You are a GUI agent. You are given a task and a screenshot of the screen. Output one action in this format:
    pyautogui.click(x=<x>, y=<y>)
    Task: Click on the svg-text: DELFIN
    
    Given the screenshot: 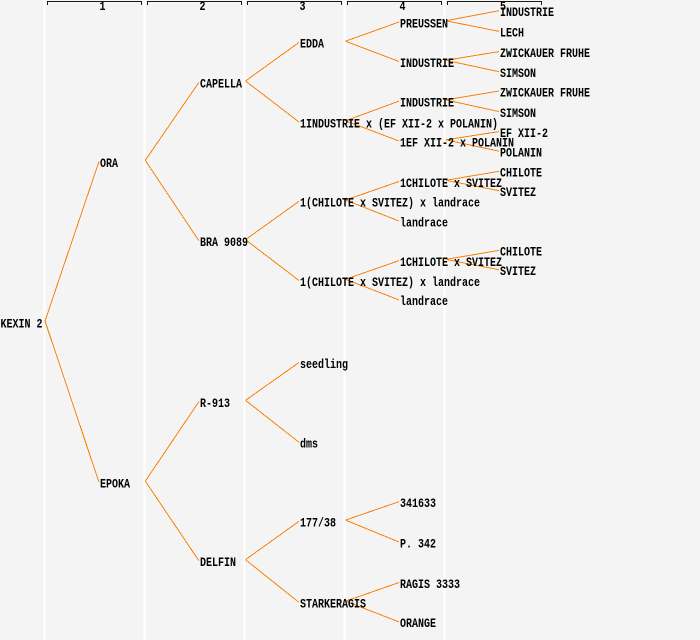 What is the action you would take?
    pyautogui.click(x=218, y=562)
    